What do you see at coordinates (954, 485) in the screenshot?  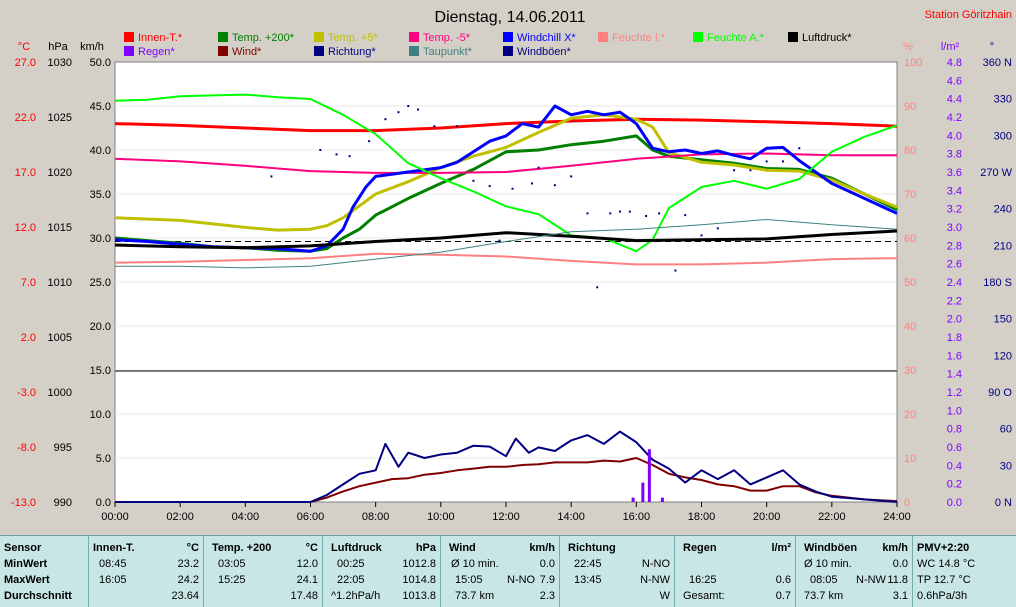 I see `rain-tick-label: 0.2` at bounding box center [954, 485].